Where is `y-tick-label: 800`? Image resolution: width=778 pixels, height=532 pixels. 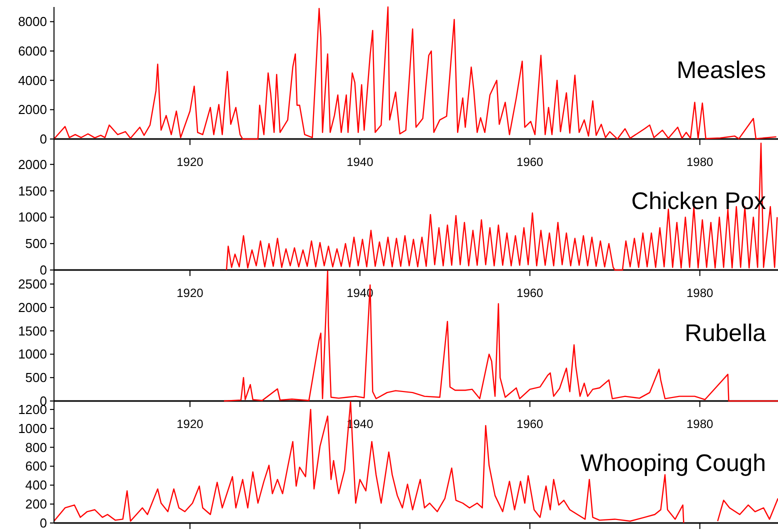
y-tick-label: 800 is located at coordinates (36, 447).